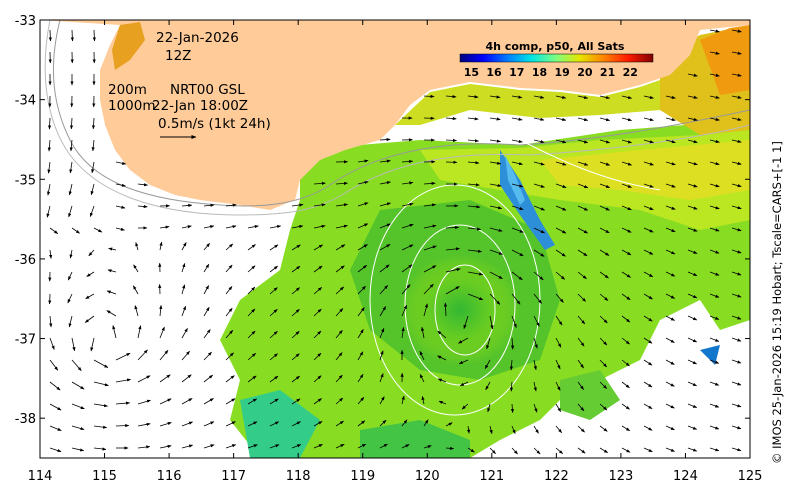 The width and height of the screenshot is (791, 492). Describe the element at coordinates (214, 124) in the screenshot. I see `scale-label: 0.5m/s (1kt 24h)` at that location.